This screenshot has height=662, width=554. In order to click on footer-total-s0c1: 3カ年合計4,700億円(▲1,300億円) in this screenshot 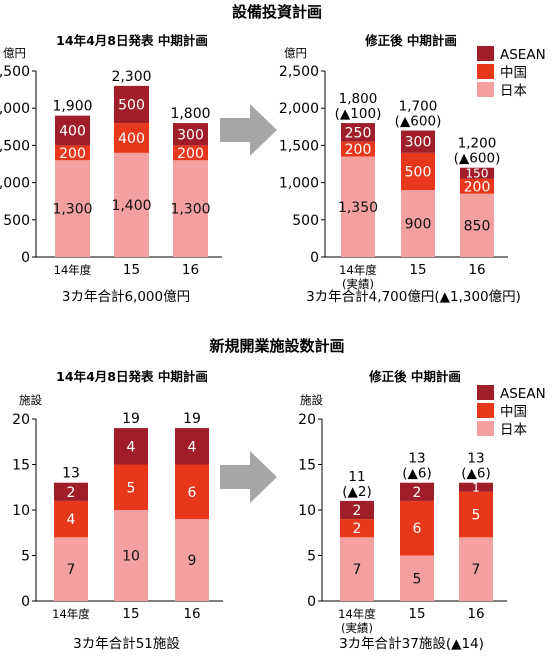, I will do `click(413, 297)`.